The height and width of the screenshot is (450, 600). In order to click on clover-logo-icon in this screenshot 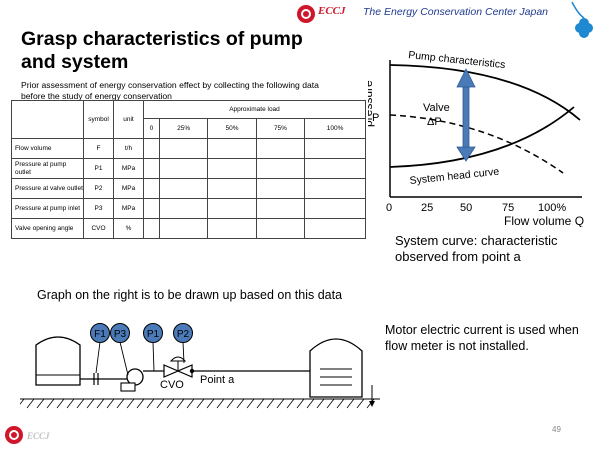, I will do `click(582, 19)`.